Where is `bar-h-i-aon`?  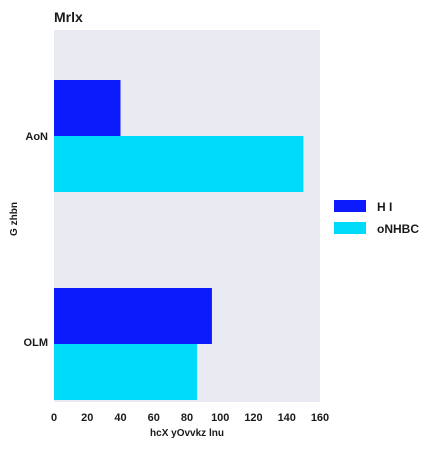
bar-h-i-aon is located at coordinates (87, 108).